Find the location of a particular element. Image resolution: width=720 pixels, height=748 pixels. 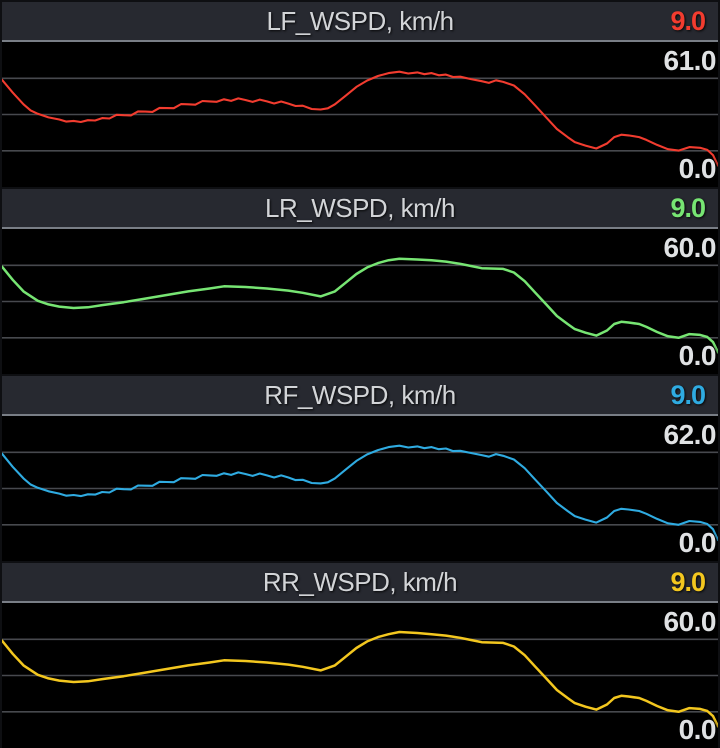

session-max-label: 61.0 is located at coordinates (690, 60).